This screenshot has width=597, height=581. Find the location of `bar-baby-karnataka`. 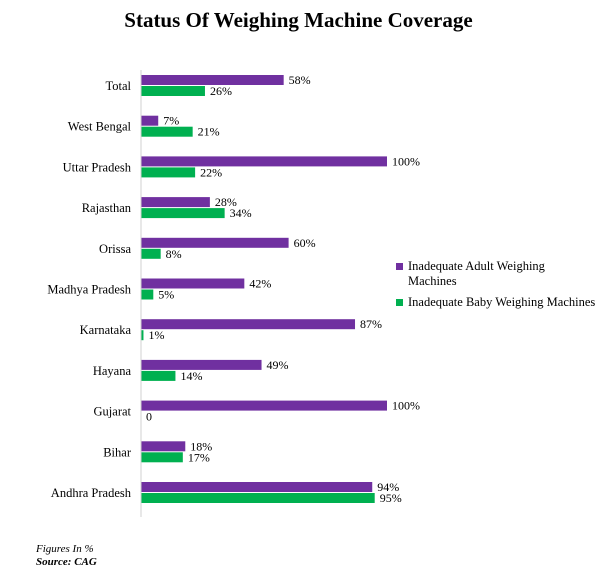

bar-baby-karnataka is located at coordinates (142, 335).